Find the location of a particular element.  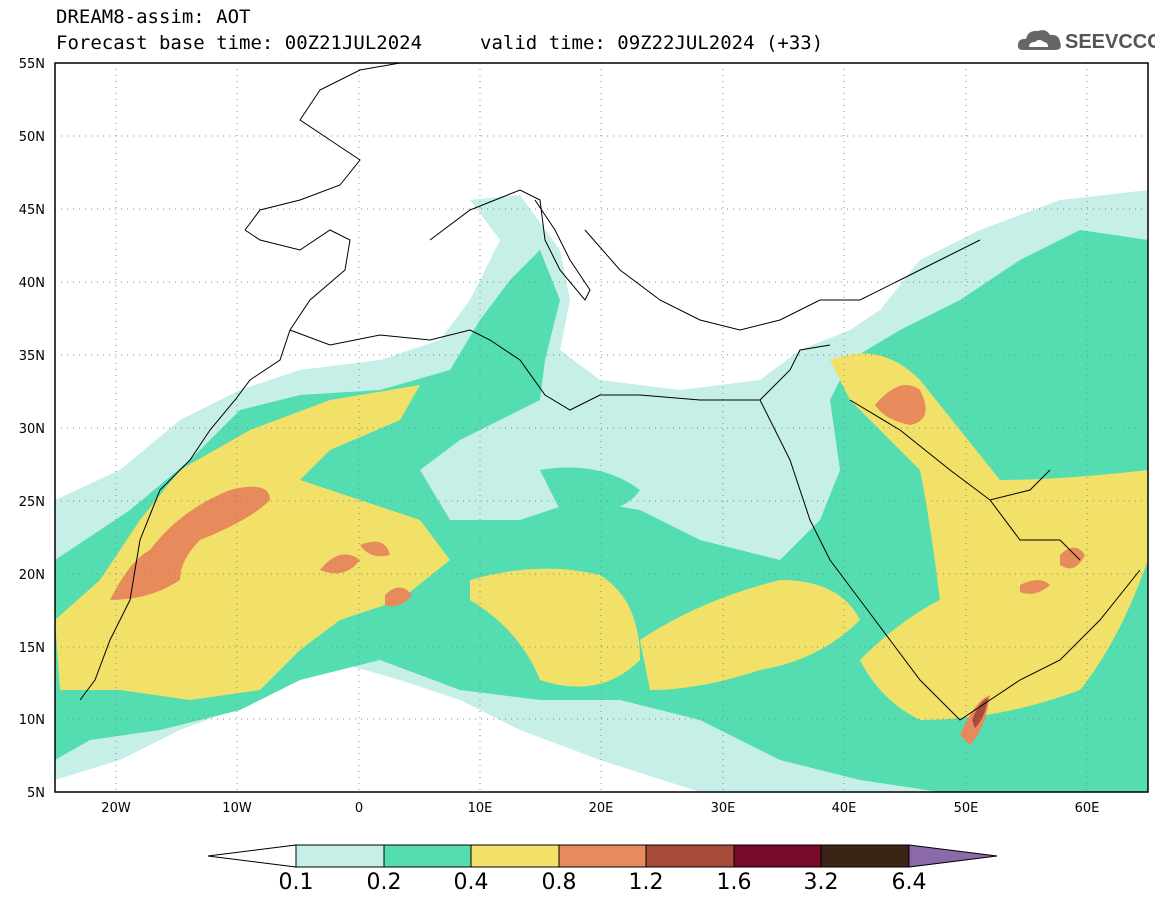

lat-label: 5N is located at coordinates (36, 793).